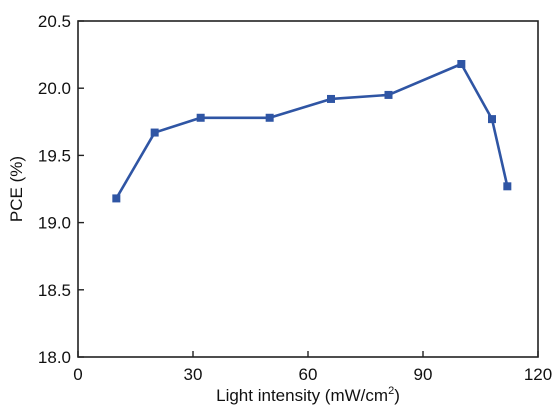 Image resolution: width=552 pixels, height=409 pixels. What do you see at coordinates (302, 395) in the screenshot?
I see `x-axis-label-main: Light intensity (mW/cm` at bounding box center [302, 395].